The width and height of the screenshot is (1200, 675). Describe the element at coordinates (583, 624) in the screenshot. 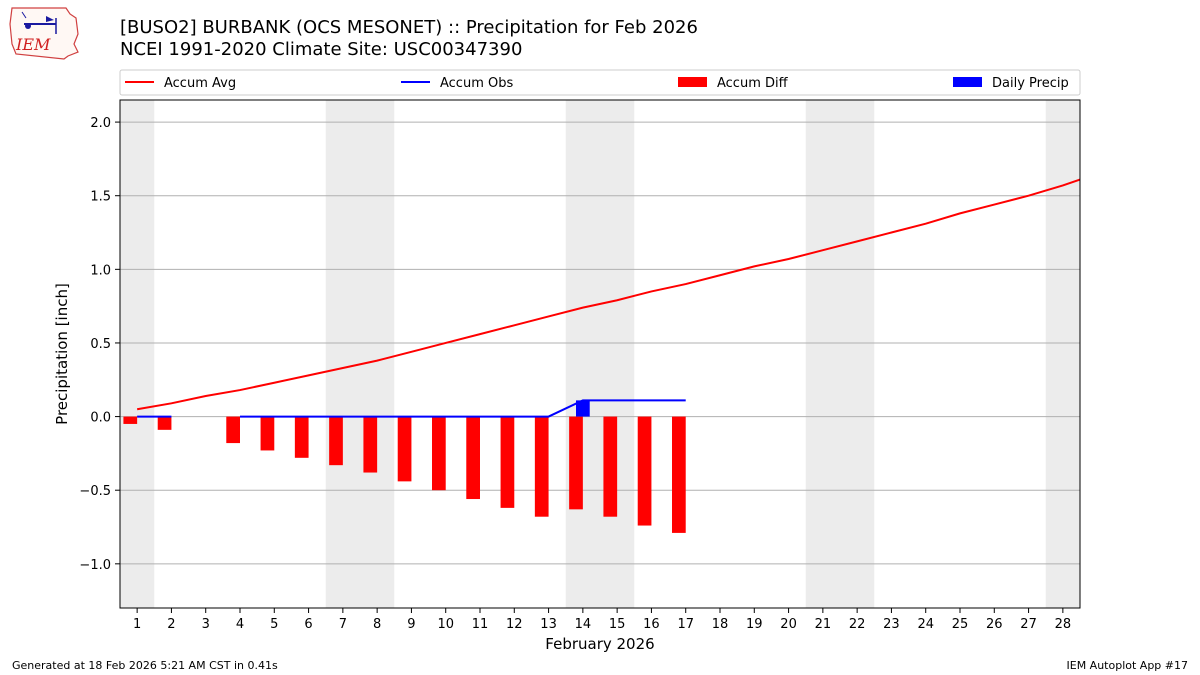

I see `x-tick-label: 14` at that location.